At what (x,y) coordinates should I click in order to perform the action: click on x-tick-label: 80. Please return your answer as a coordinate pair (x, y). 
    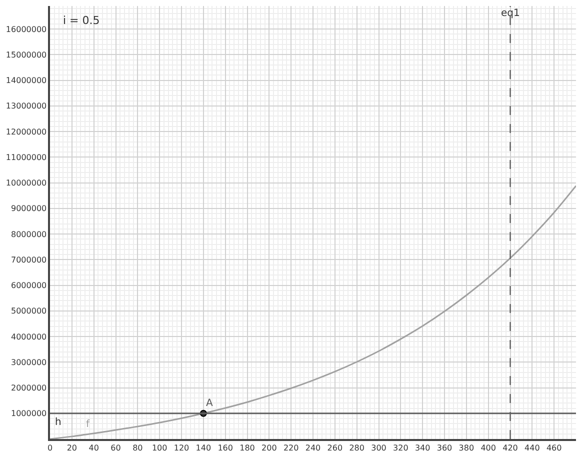
    Looking at the image, I should click on (137, 447).